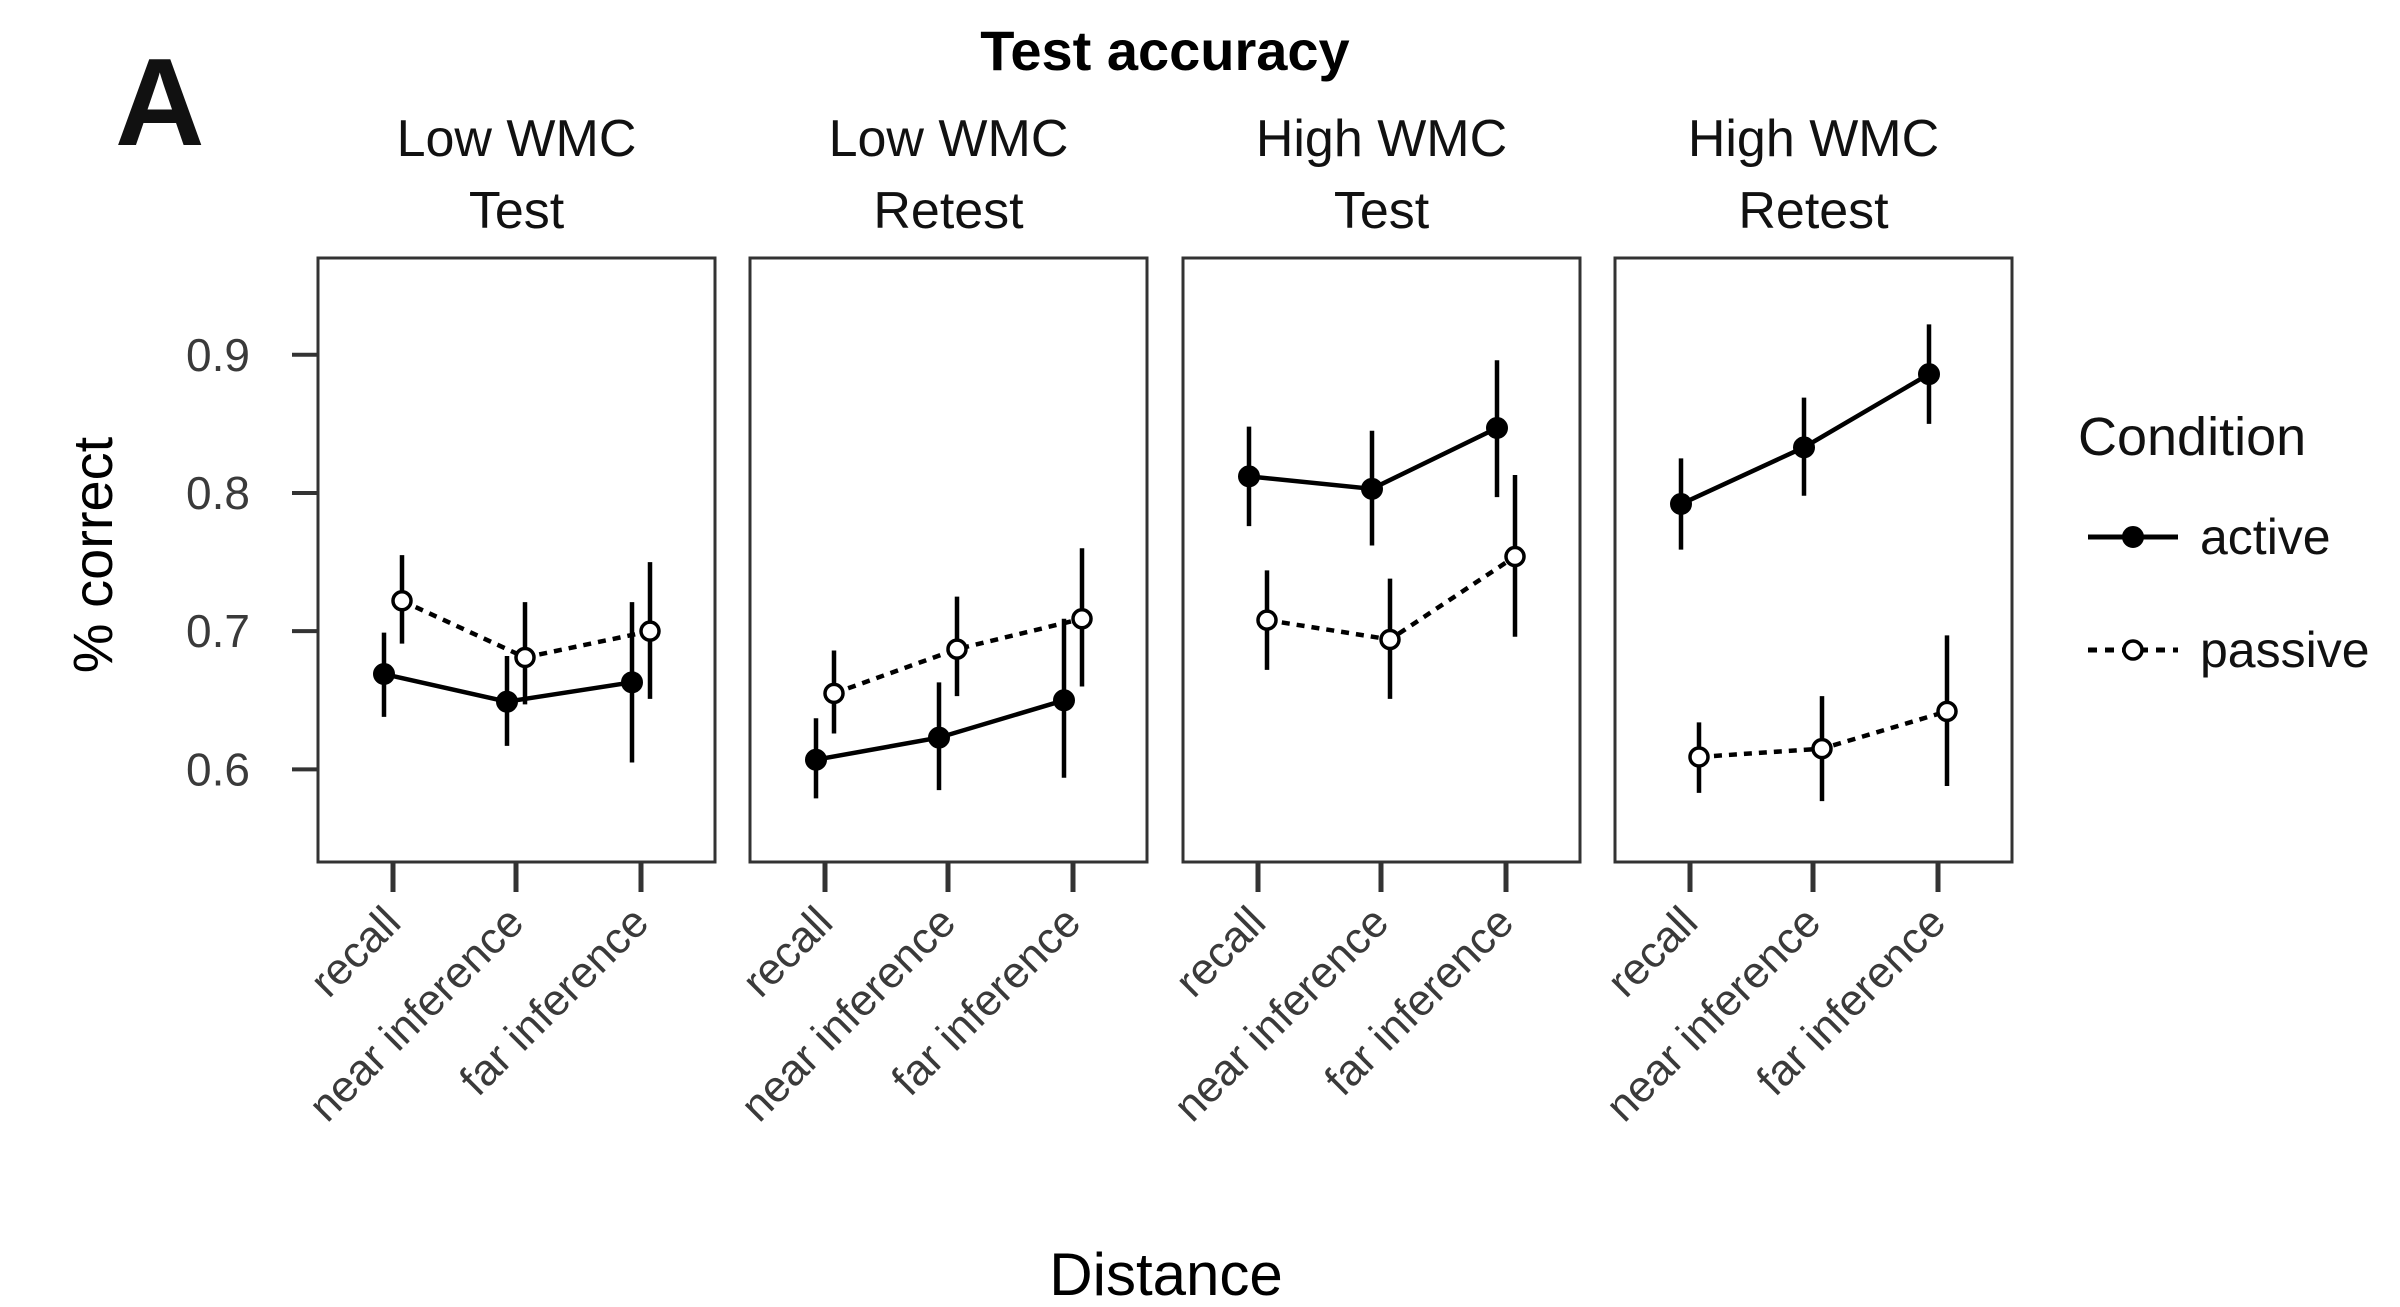 The height and width of the screenshot is (1307, 2400). What do you see at coordinates (1164, 50) in the screenshot?
I see `chart-title: Test accuracy` at bounding box center [1164, 50].